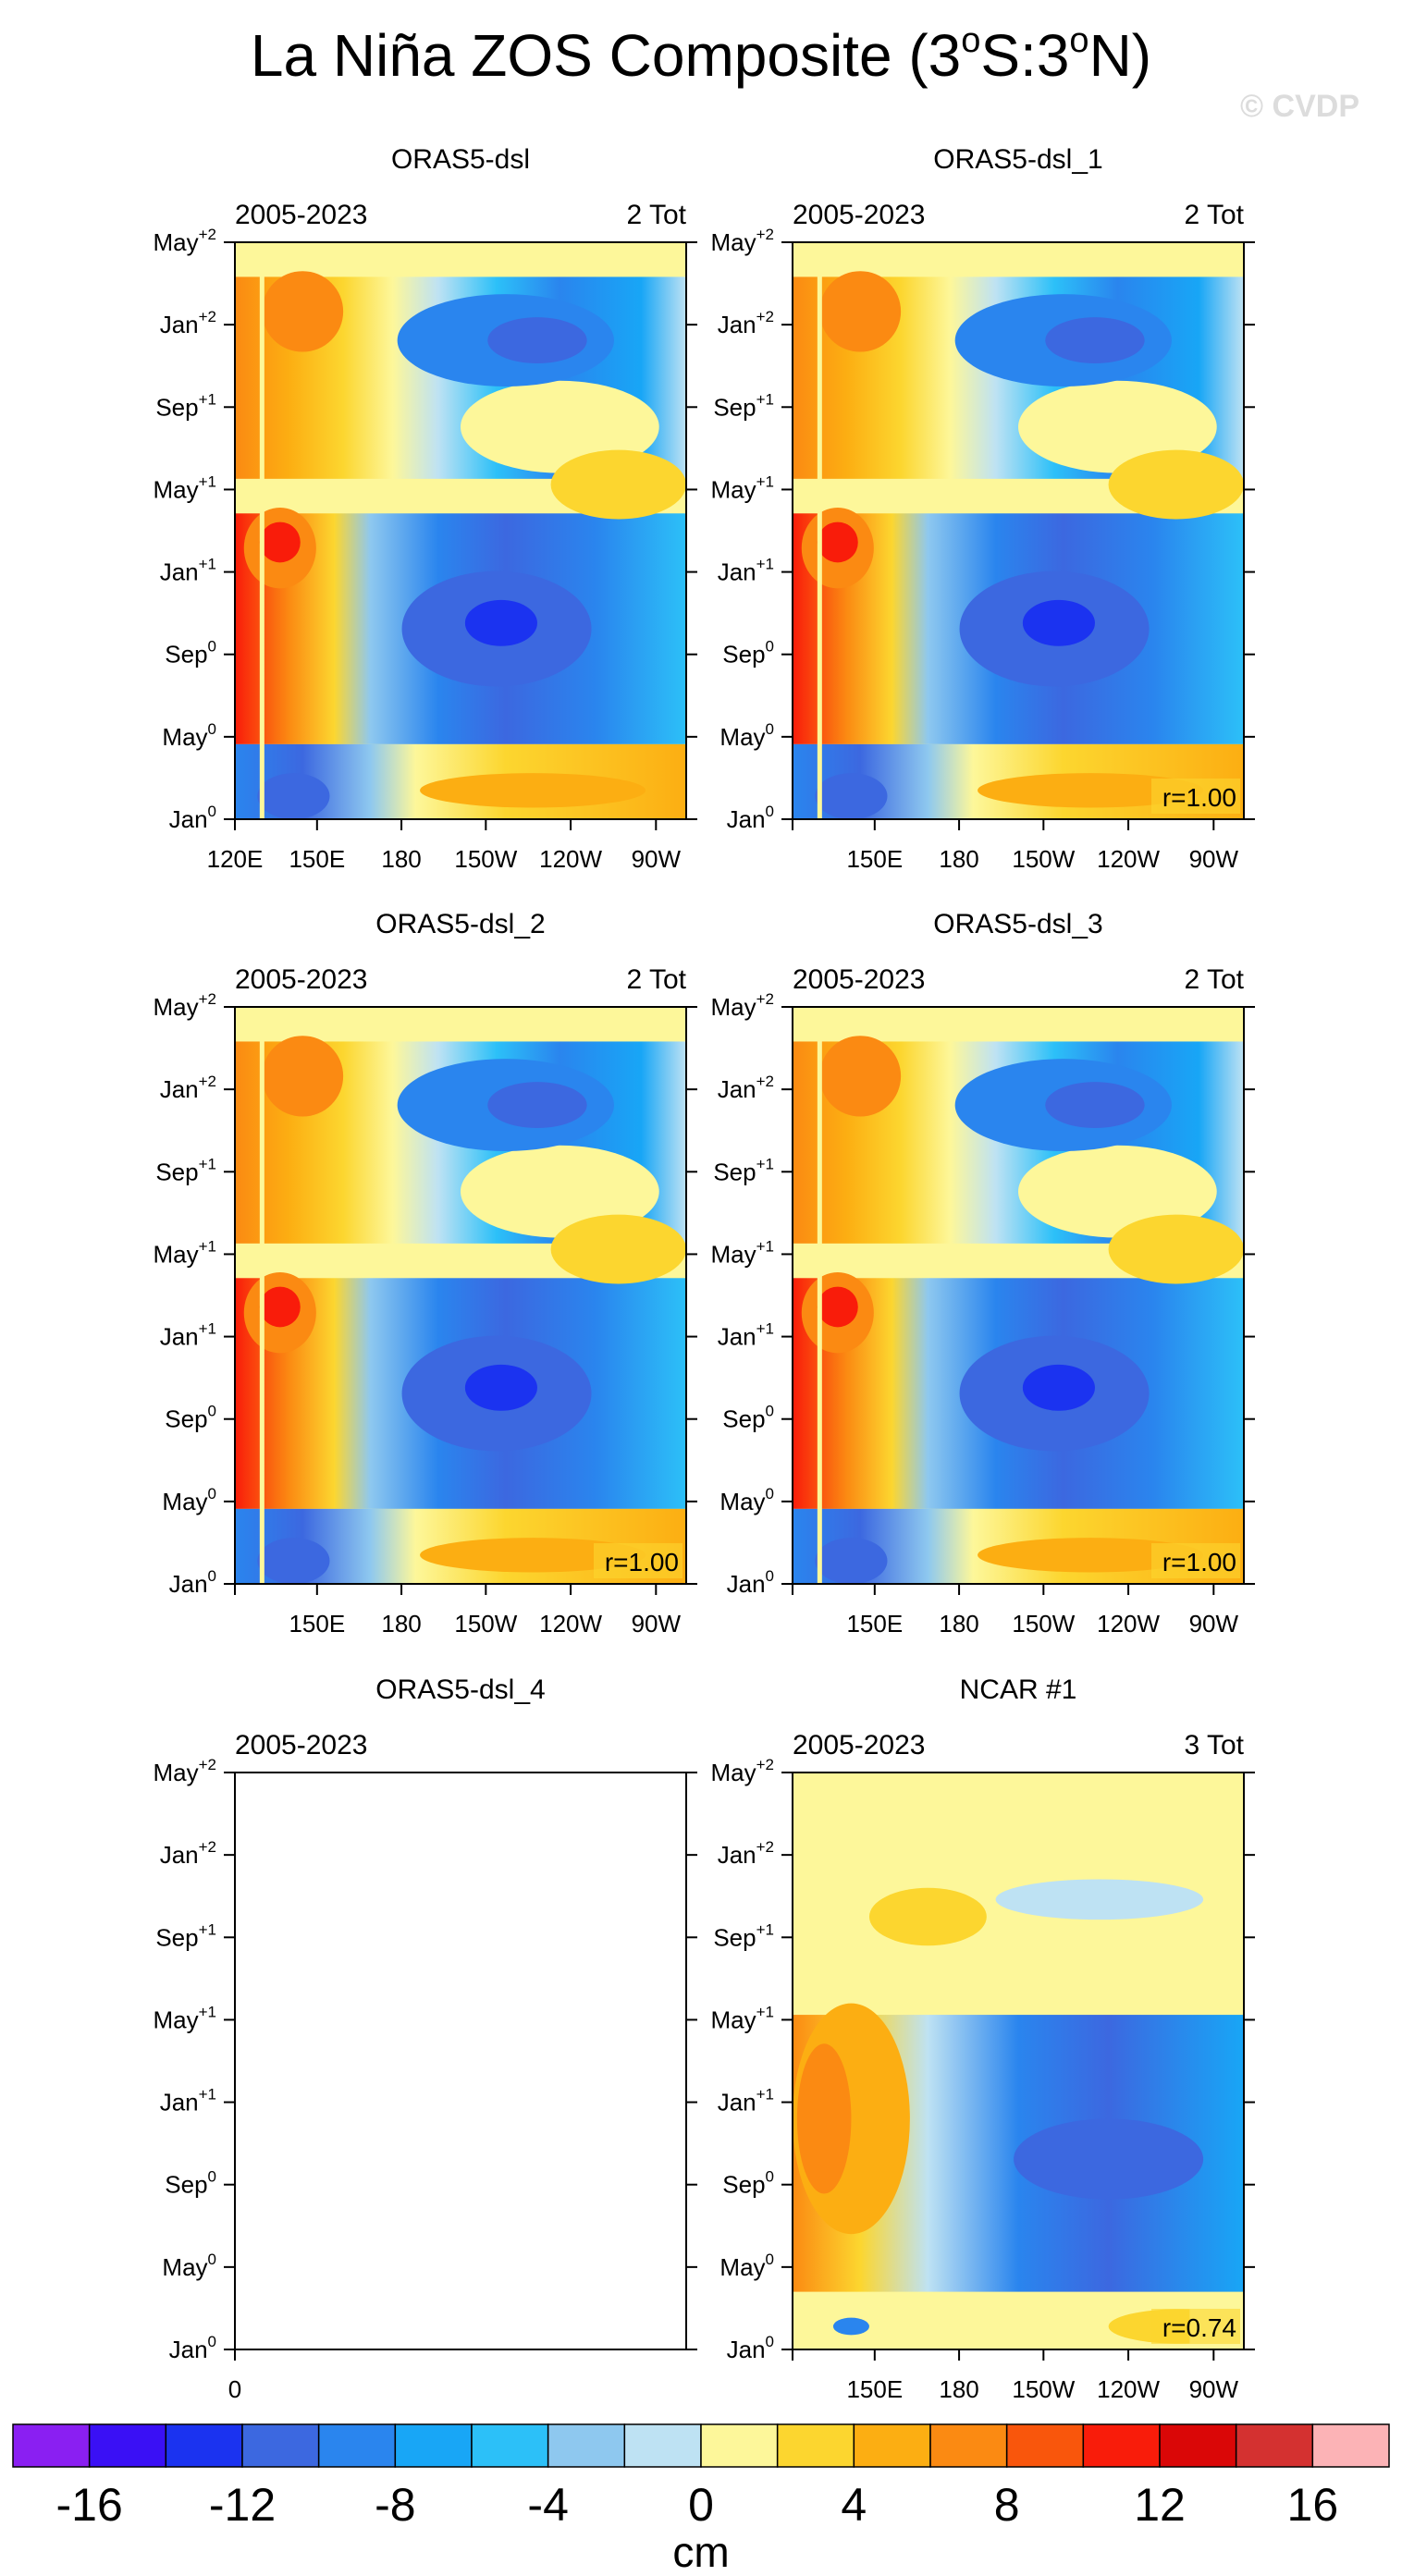  I want to click on correlation-box, so click(1195, 797).